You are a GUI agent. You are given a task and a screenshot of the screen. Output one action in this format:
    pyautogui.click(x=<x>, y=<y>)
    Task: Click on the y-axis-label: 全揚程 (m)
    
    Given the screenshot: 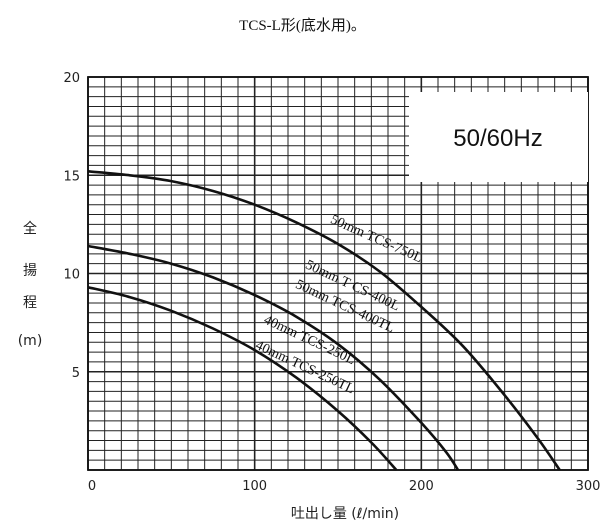 What is the action you would take?
    pyautogui.click(x=30, y=284)
    